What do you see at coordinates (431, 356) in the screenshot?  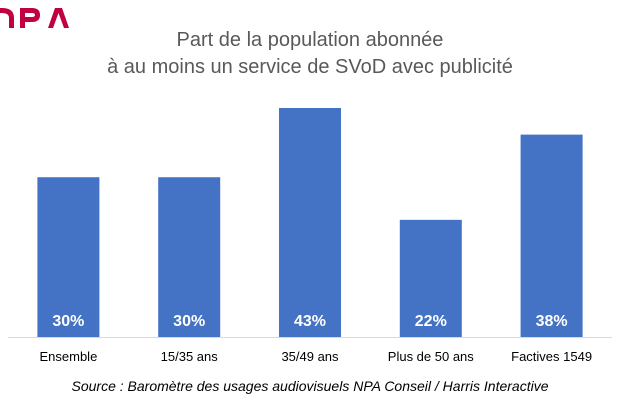 I see `x-tick-label: Plus de 50 ans` at bounding box center [431, 356].